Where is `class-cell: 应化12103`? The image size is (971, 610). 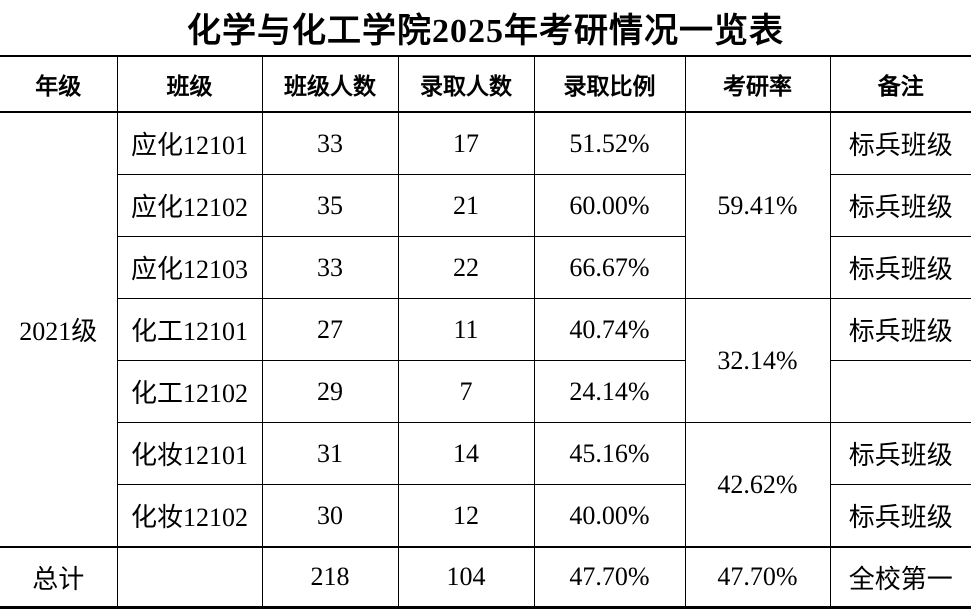 class-cell: 应化12103 is located at coordinates (189, 267).